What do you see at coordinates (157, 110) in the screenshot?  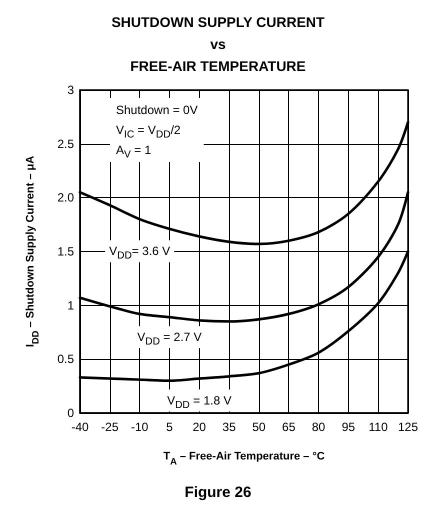 I see `annotation: Shutdown = 0V` at bounding box center [157, 110].